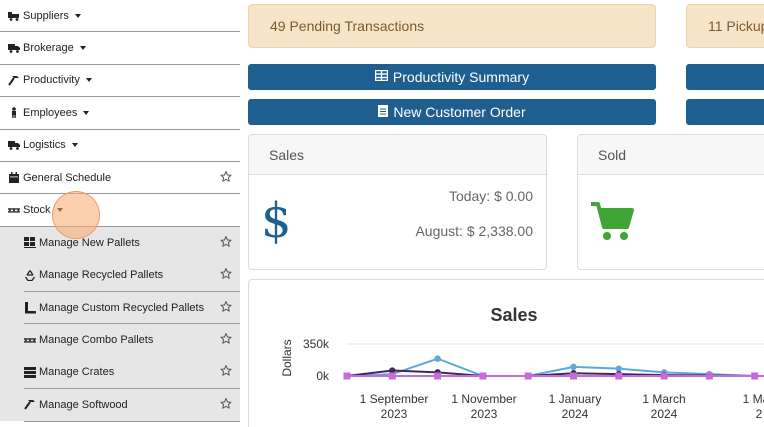 The width and height of the screenshot is (764, 427). Describe the element at coordinates (77, 372) in the screenshot. I see `submenu-item-label: Manage Crates` at that location.